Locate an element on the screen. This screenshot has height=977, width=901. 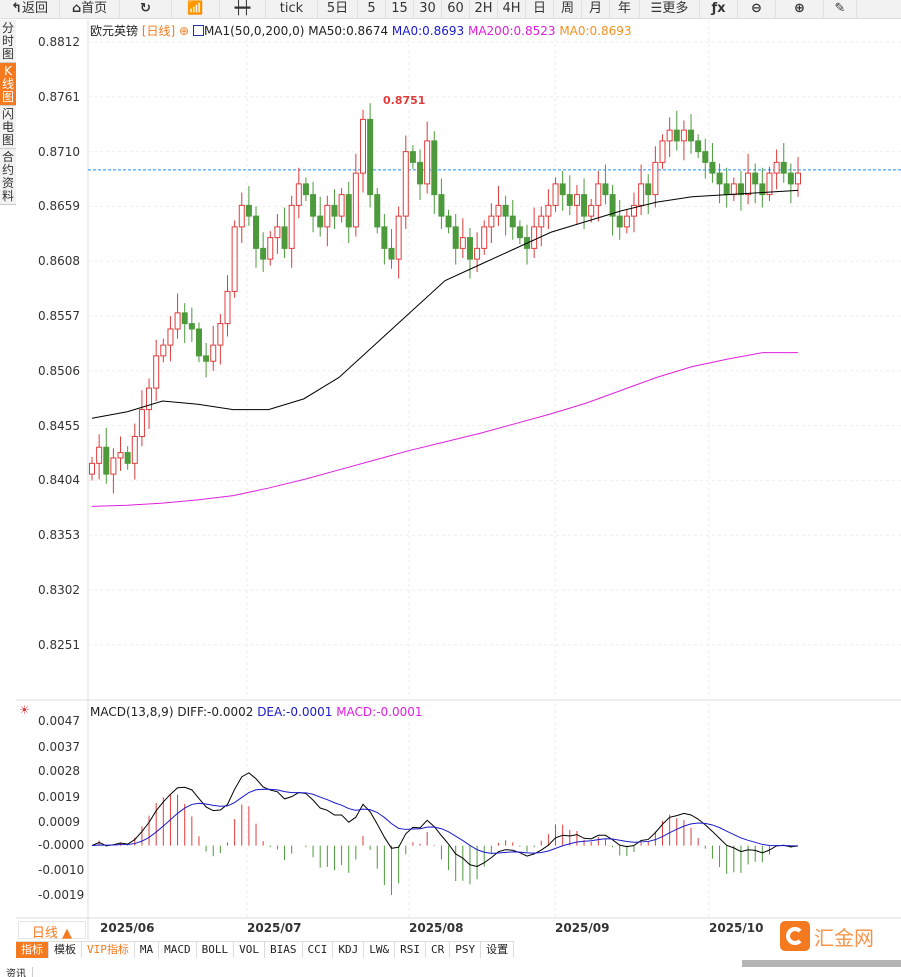
side-tab: K线图 is located at coordinates (8, 84).